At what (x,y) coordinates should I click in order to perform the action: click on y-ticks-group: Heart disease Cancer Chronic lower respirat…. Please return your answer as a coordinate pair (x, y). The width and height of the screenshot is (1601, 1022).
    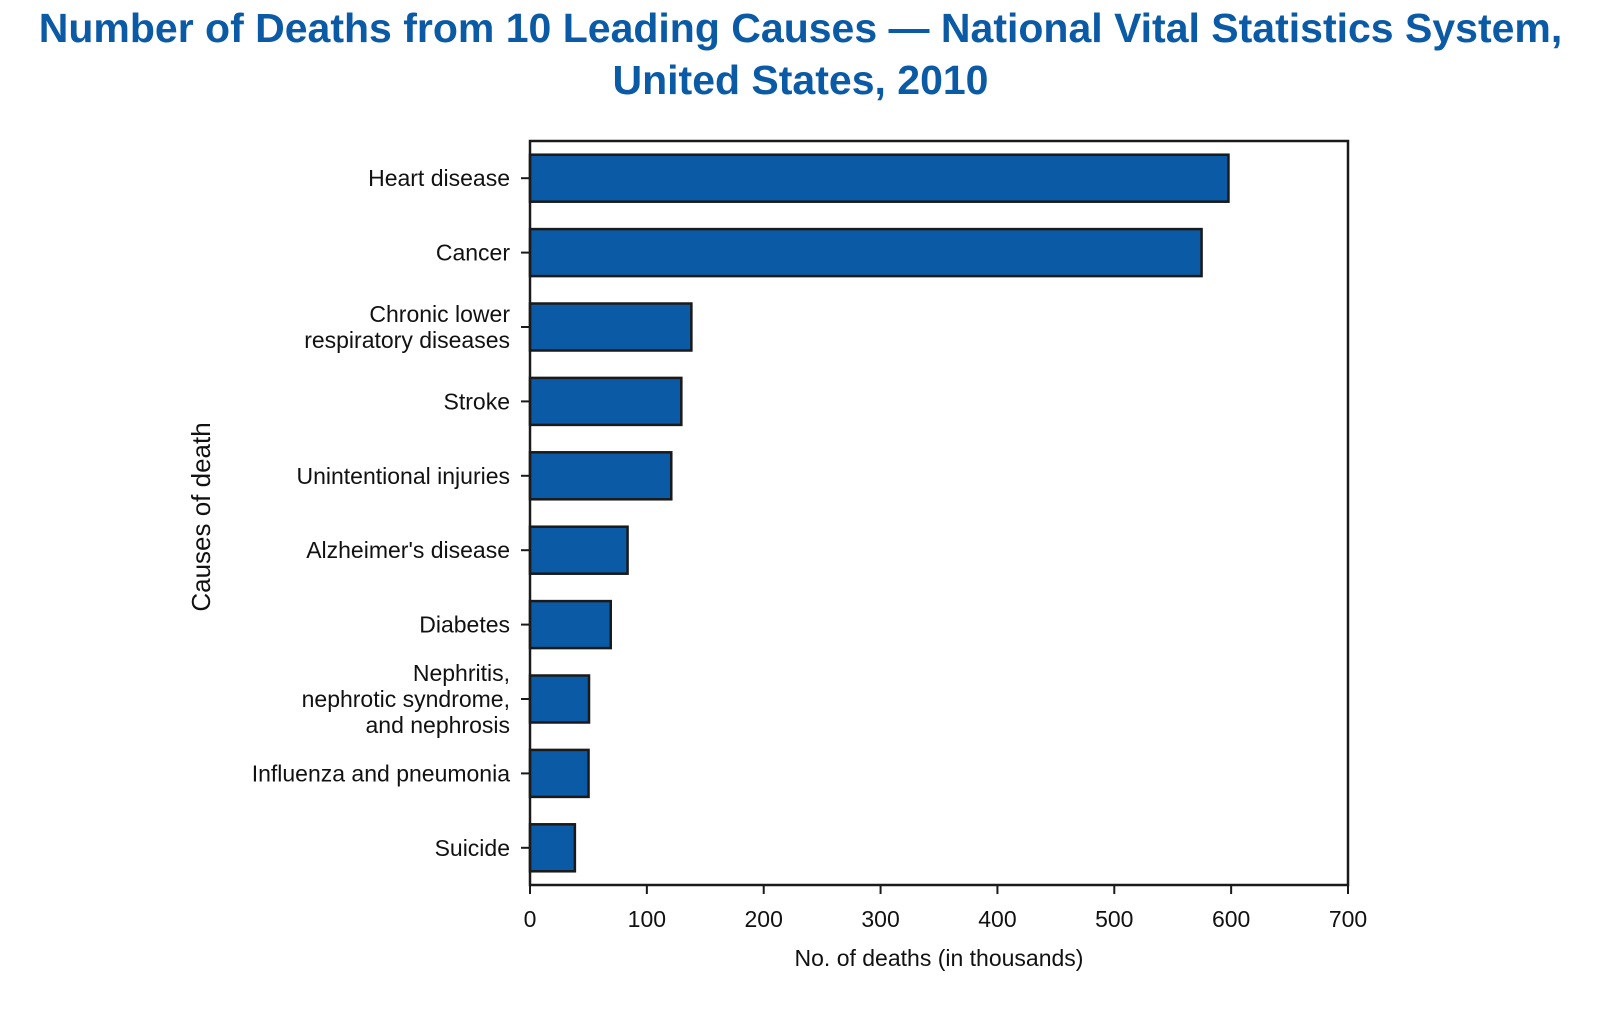
    Looking at the image, I should click on (391, 513).